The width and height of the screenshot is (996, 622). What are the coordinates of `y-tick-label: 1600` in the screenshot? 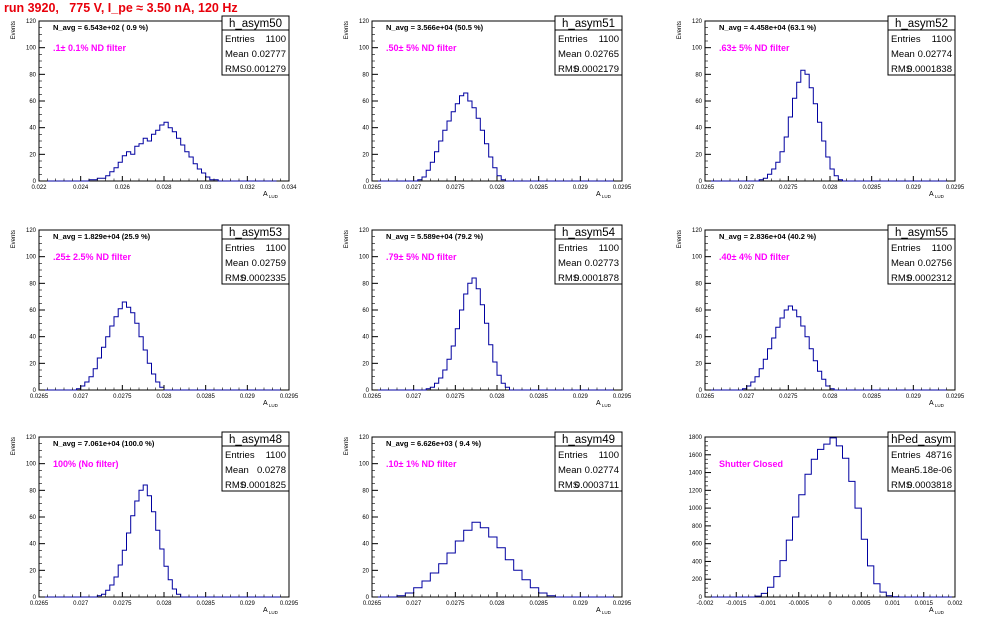 It's located at (696, 456).